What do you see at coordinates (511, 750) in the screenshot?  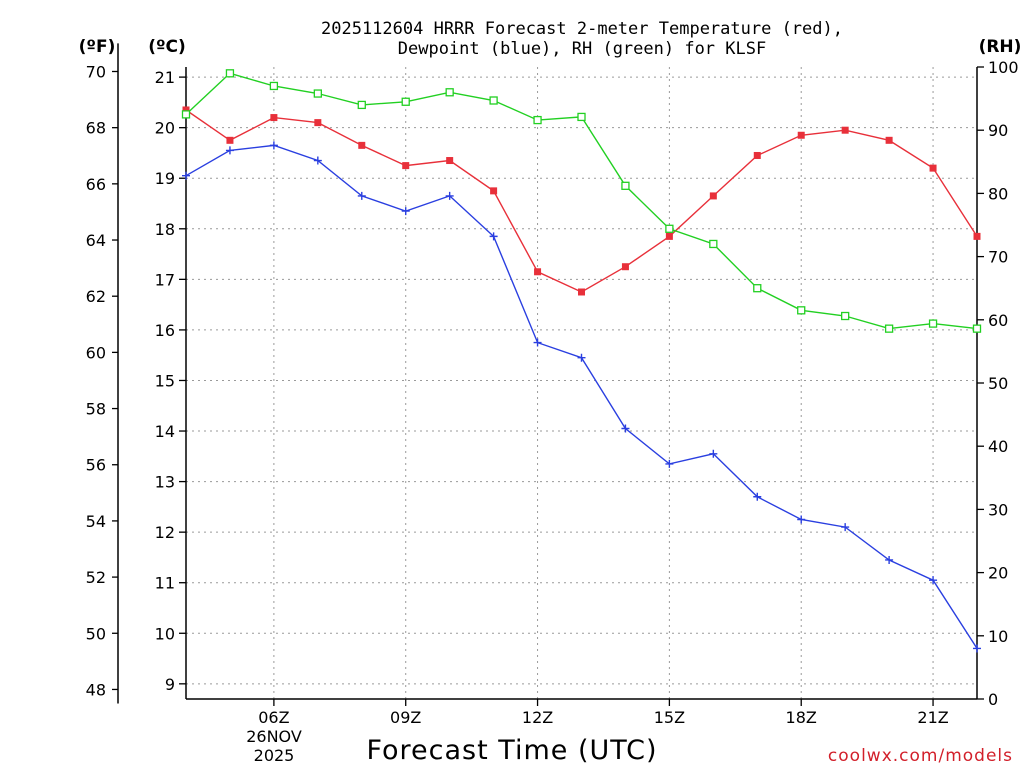 I see `x-axis-title: Forecast Time (UTC)` at bounding box center [511, 750].